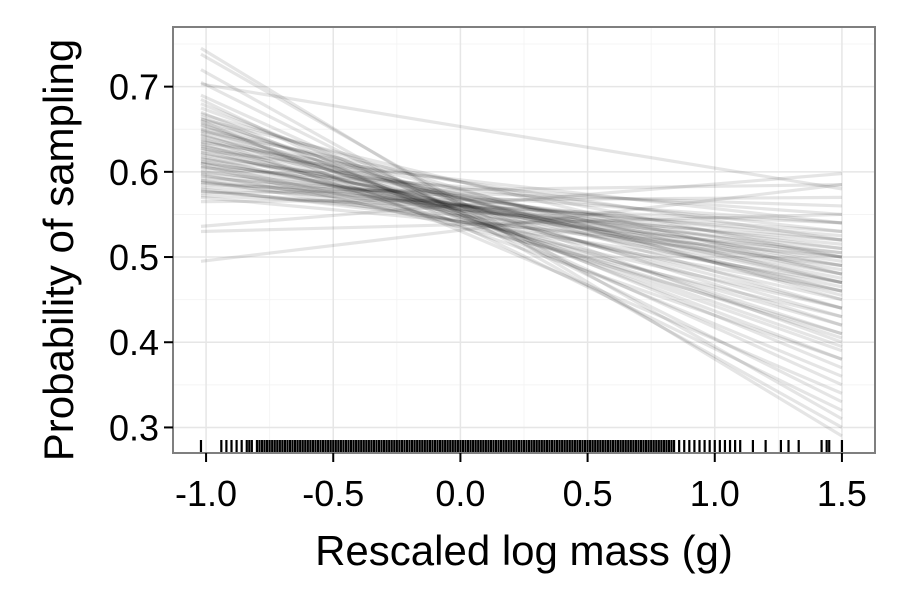 The width and height of the screenshot is (900, 600). What do you see at coordinates (333, 493) in the screenshot?
I see `x-tick-label: -0.5` at bounding box center [333, 493].